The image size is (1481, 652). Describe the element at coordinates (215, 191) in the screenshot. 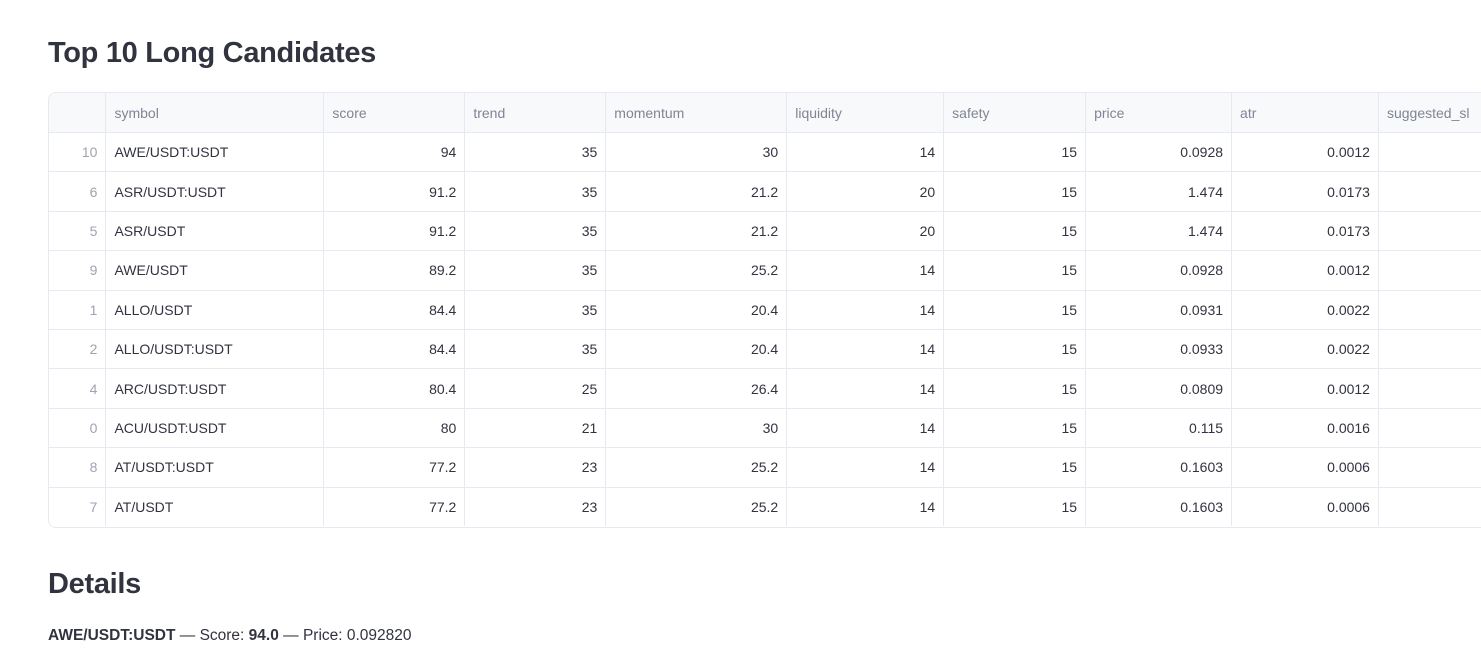

I see `cell-symbol: ASR/USDT:USDT` at that location.